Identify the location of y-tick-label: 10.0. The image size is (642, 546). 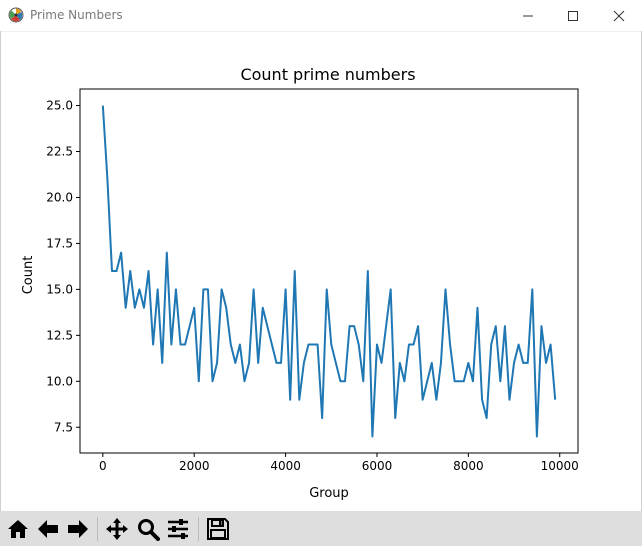
(59, 381).